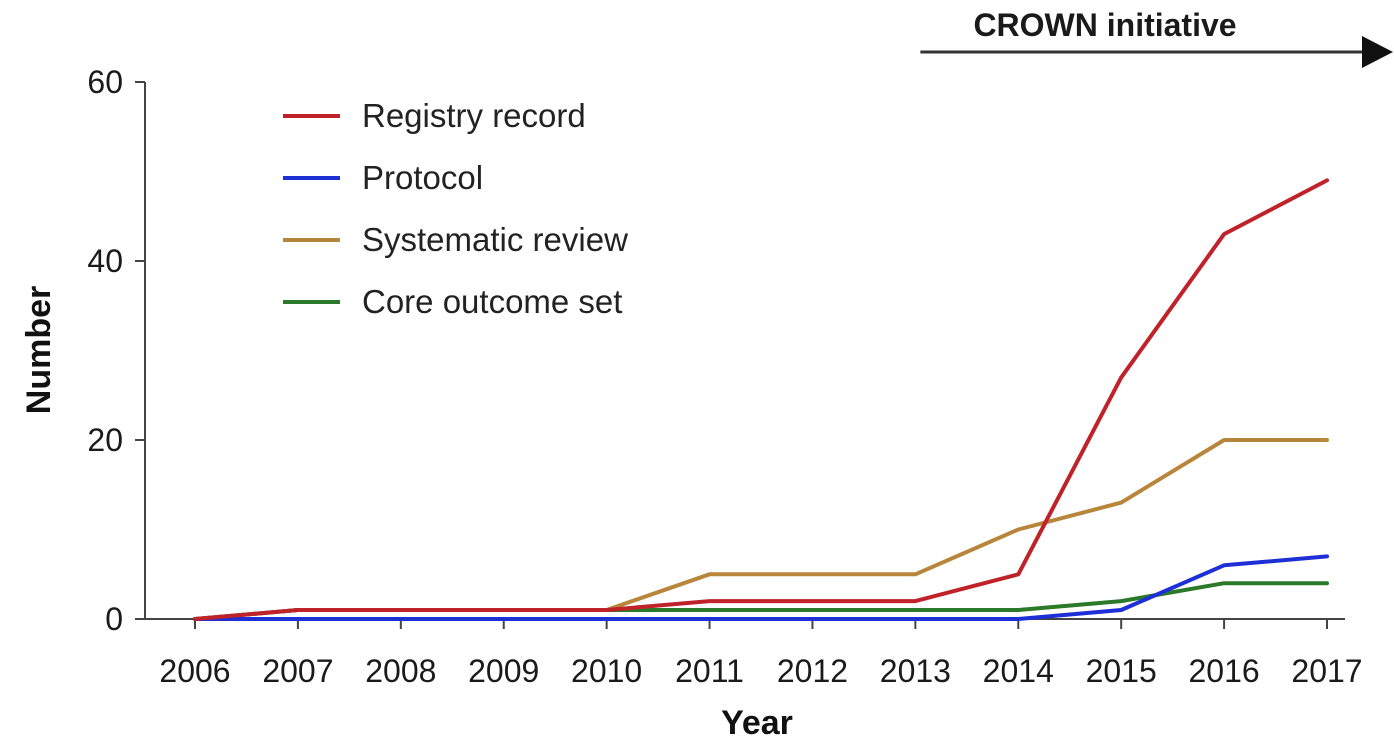 Image resolution: width=1394 pixels, height=741 pixels. What do you see at coordinates (1121, 671) in the screenshot?
I see `x-tick-label: 2015` at bounding box center [1121, 671].